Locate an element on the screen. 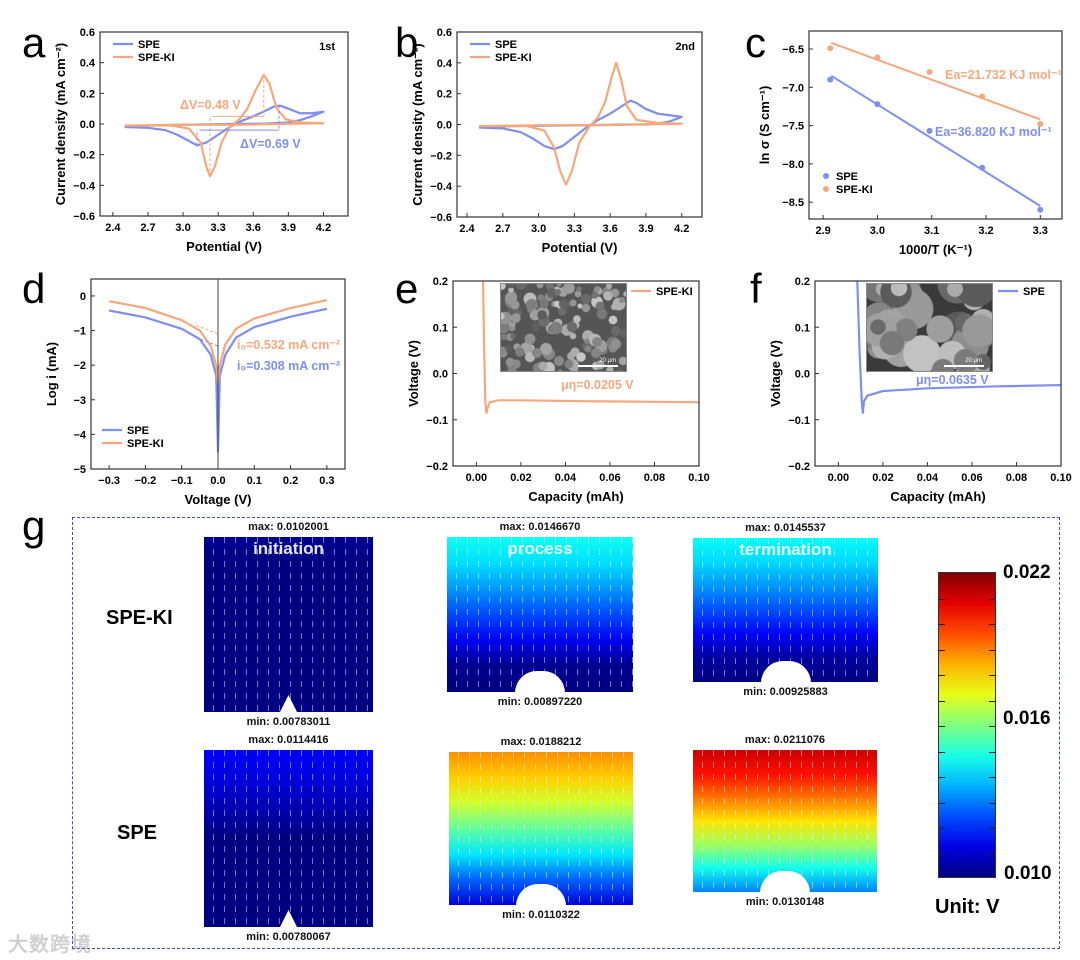  x-tick-label: 2.7 is located at coordinates (502, 229).